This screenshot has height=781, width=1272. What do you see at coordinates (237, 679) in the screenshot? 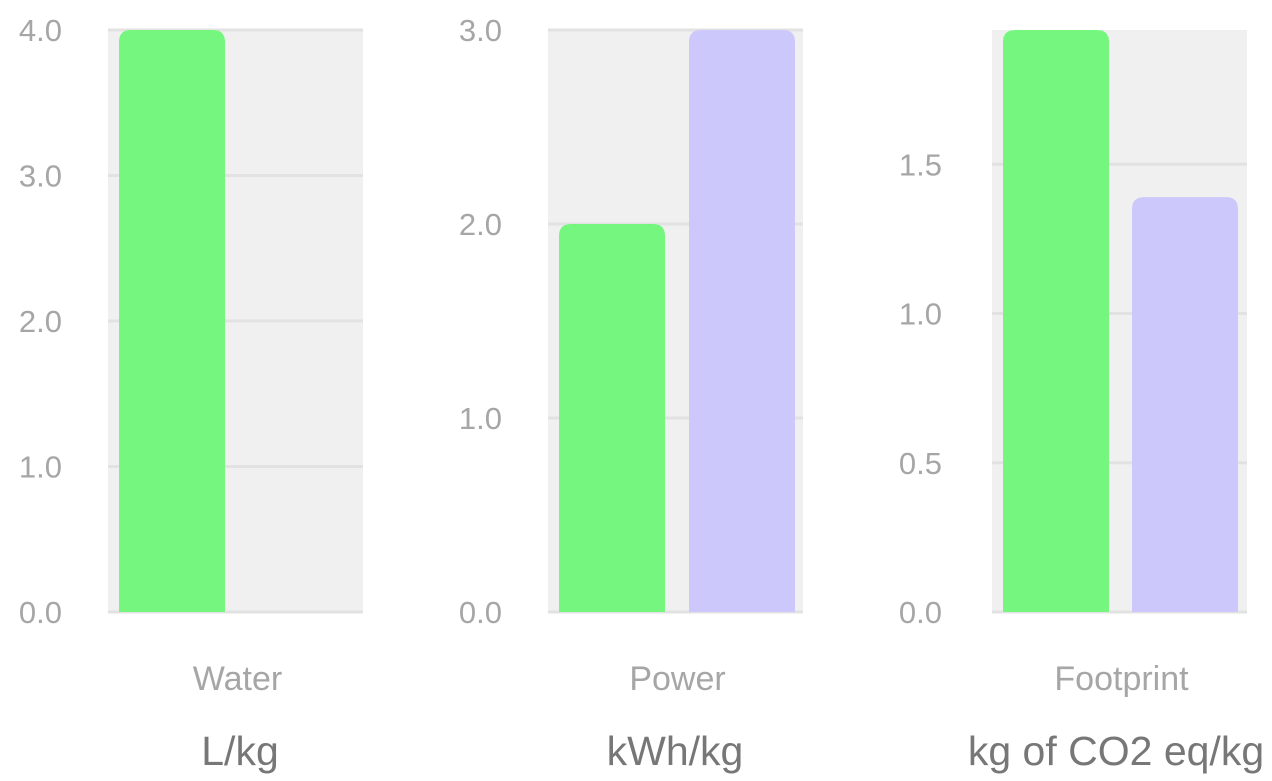
I see `water-category-label: Water` at bounding box center [237, 679].